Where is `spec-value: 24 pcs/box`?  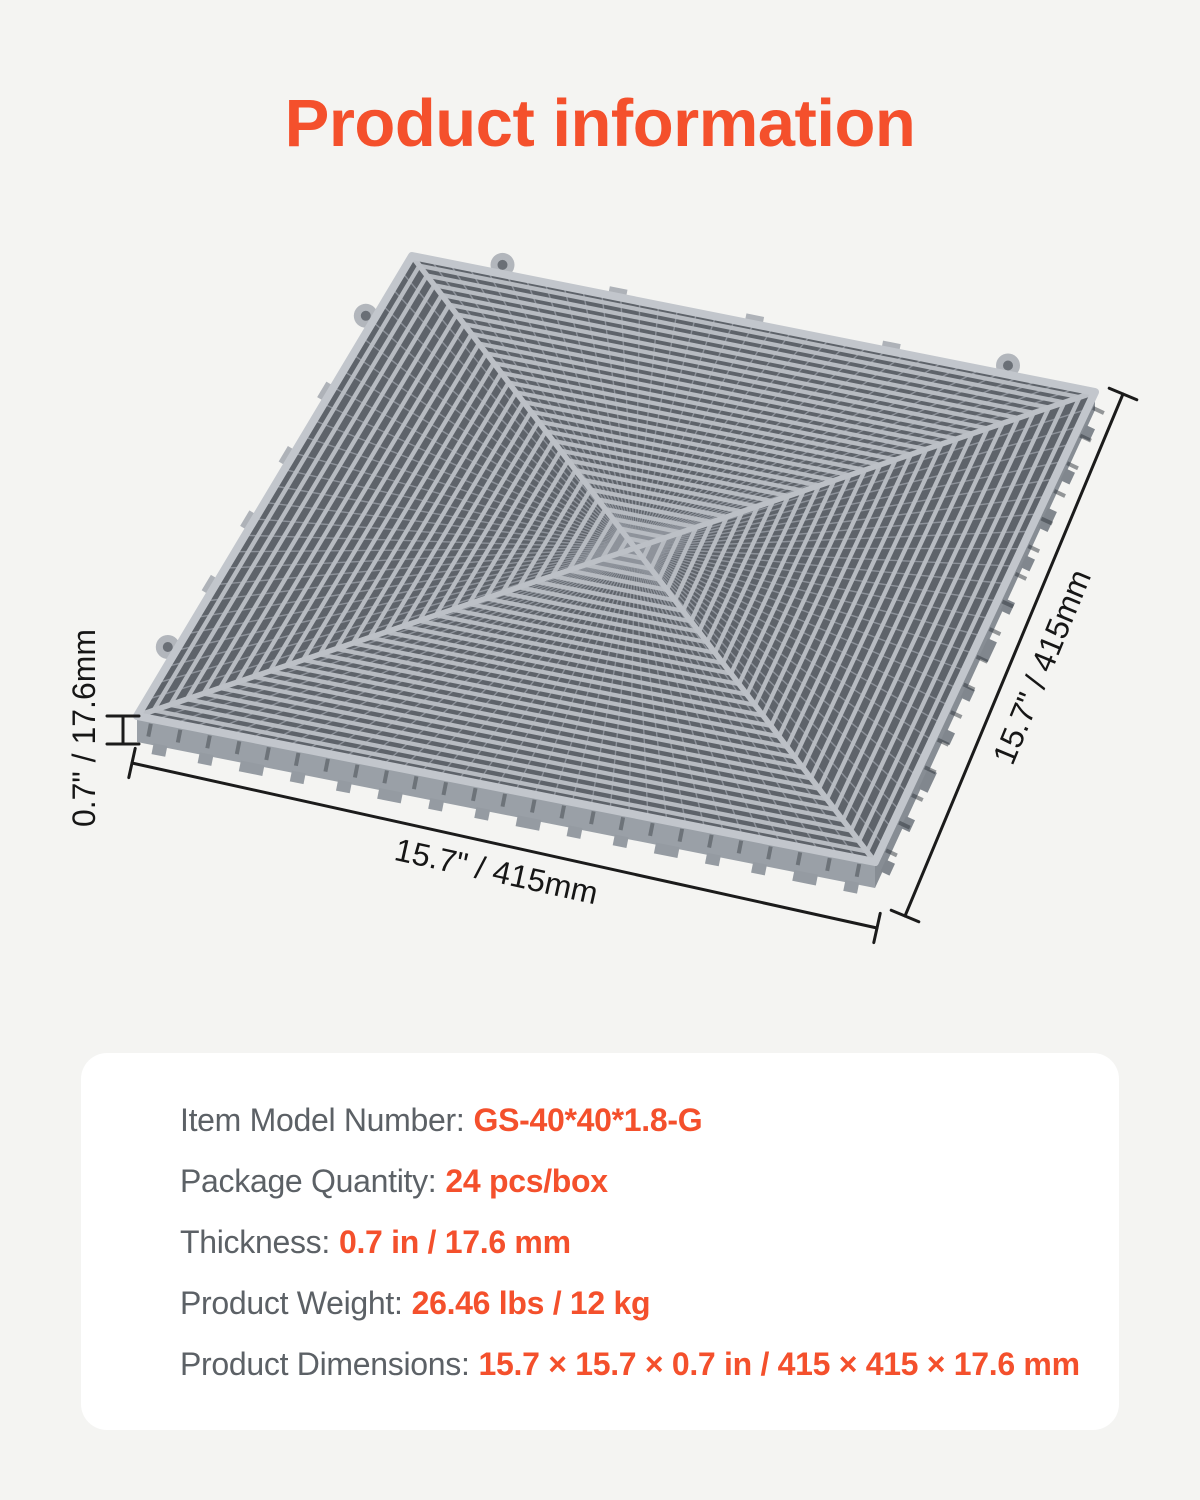 spec-value: 24 pcs/box is located at coordinates (526, 1181).